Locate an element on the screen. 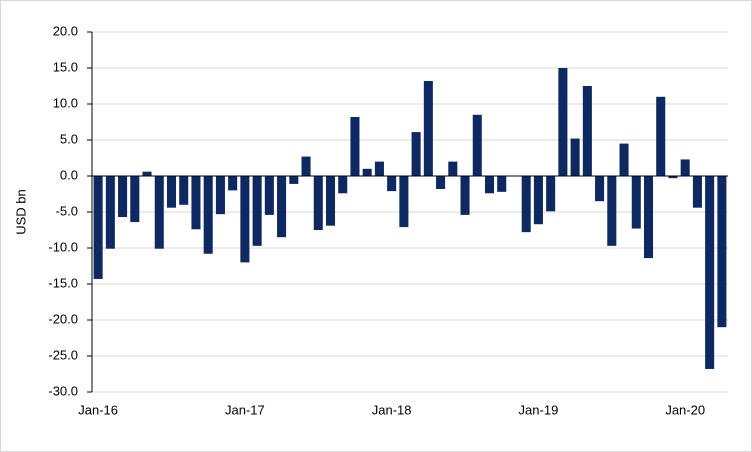 The image size is (752, 452). y-tick-label: -10.0 is located at coordinates (63, 246).